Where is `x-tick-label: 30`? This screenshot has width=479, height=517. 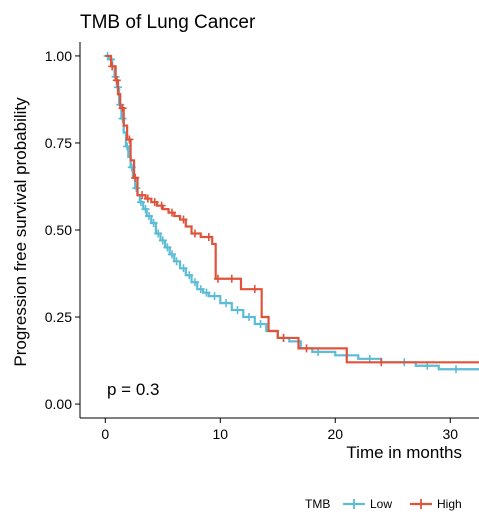
x-tick-label: 30 is located at coordinates (450, 434).